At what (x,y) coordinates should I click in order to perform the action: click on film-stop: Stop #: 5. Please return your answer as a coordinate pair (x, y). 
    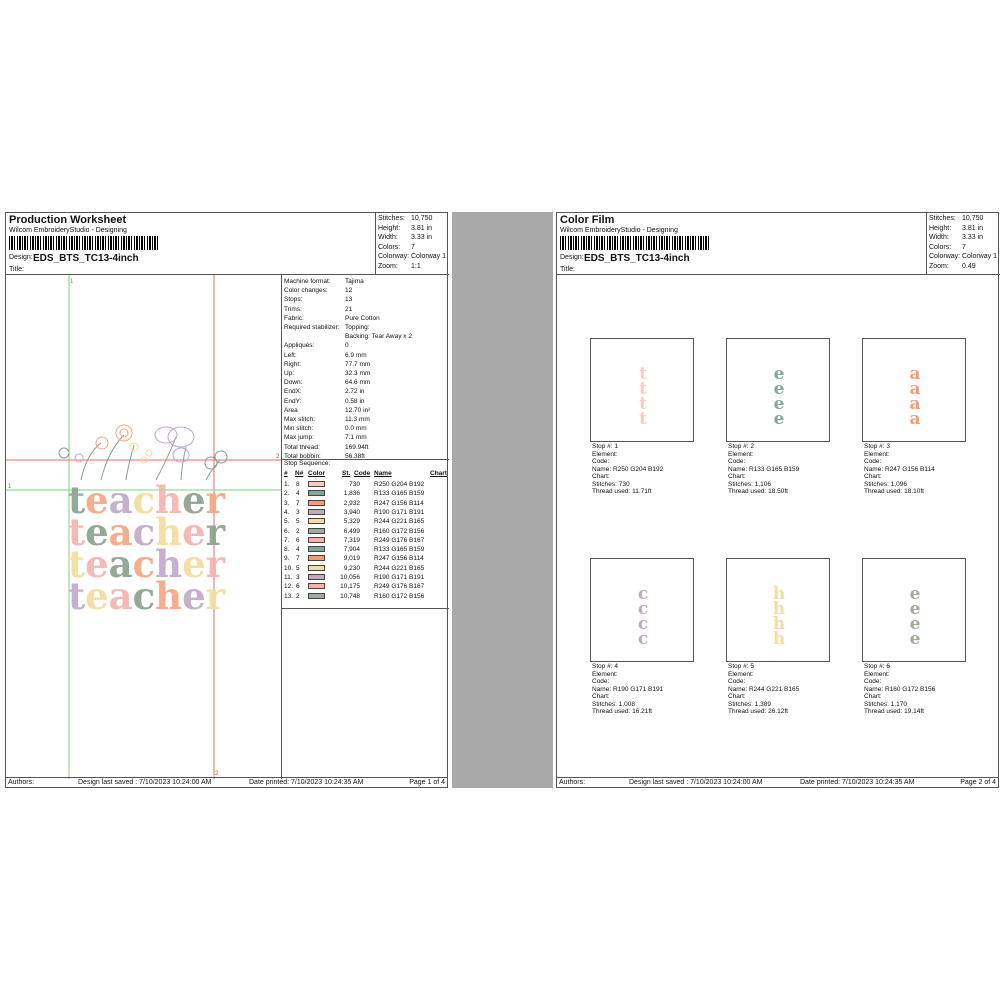
    Looking at the image, I should click on (741, 666).